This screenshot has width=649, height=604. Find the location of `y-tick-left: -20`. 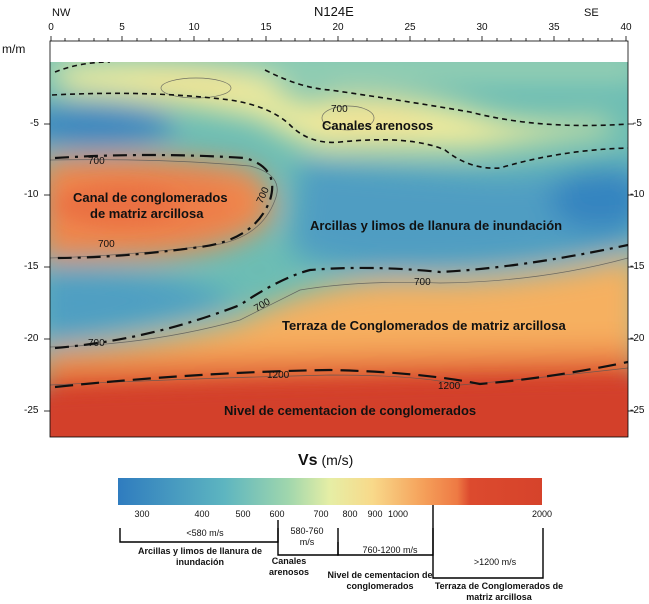

y-tick-left: -20 is located at coordinates (31, 338).